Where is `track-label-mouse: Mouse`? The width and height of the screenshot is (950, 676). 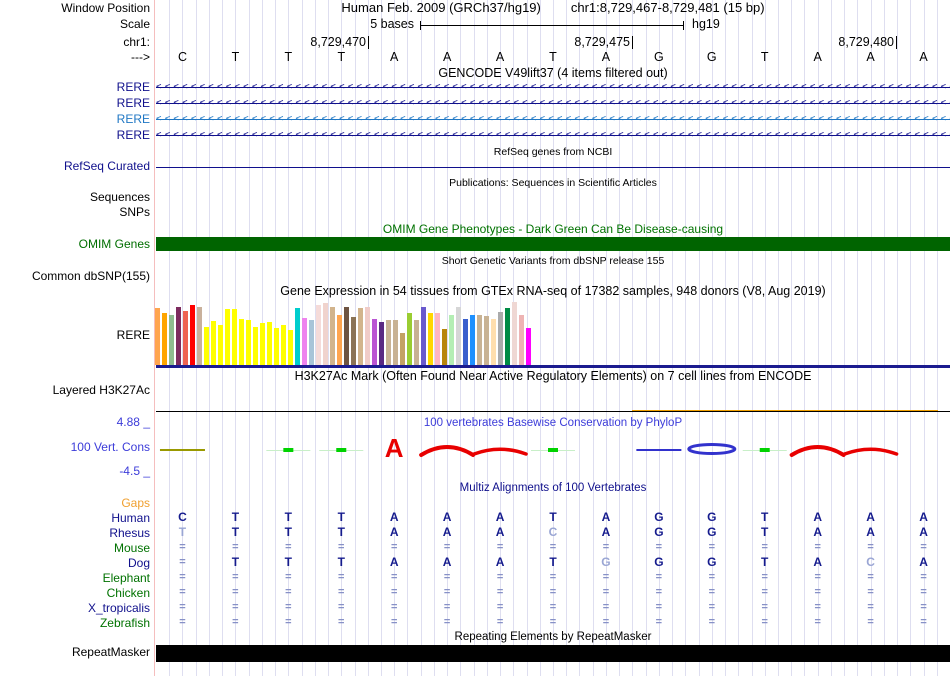 track-label-mouse: Mouse is located at coordinates (131, 548).